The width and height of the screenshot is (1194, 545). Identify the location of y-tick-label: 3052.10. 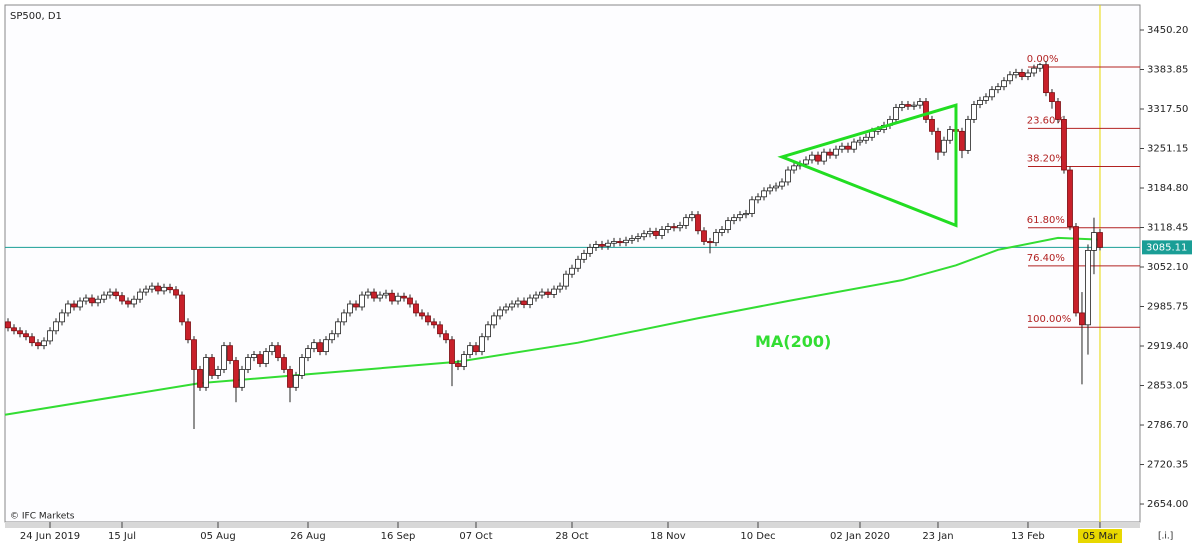
(1167, 267).